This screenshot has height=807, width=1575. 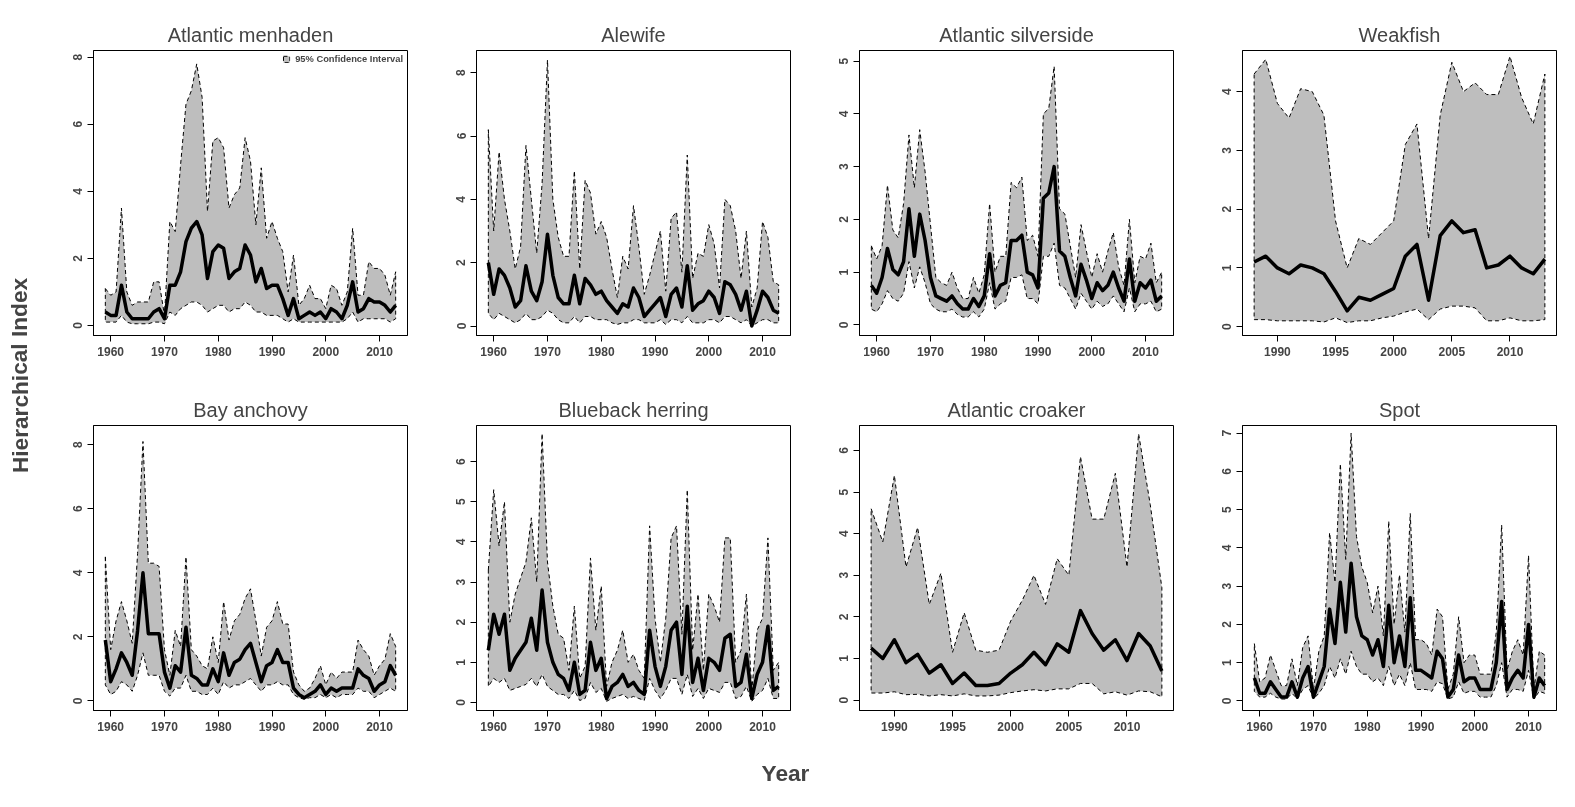 What do you see at coordinates (1016, 409) in the screenshot?
I see `chart-title: Atlantic croaker` at bounding box center [1016, 409].